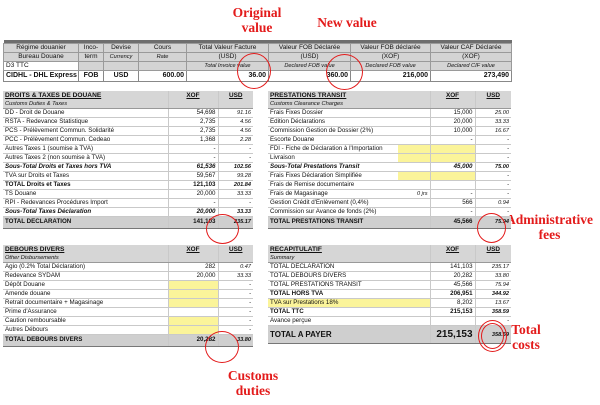 The width and height of the screenshot is (600, 405). I want to click on highlight-circle-total-costs-inner, so click(492, 336).